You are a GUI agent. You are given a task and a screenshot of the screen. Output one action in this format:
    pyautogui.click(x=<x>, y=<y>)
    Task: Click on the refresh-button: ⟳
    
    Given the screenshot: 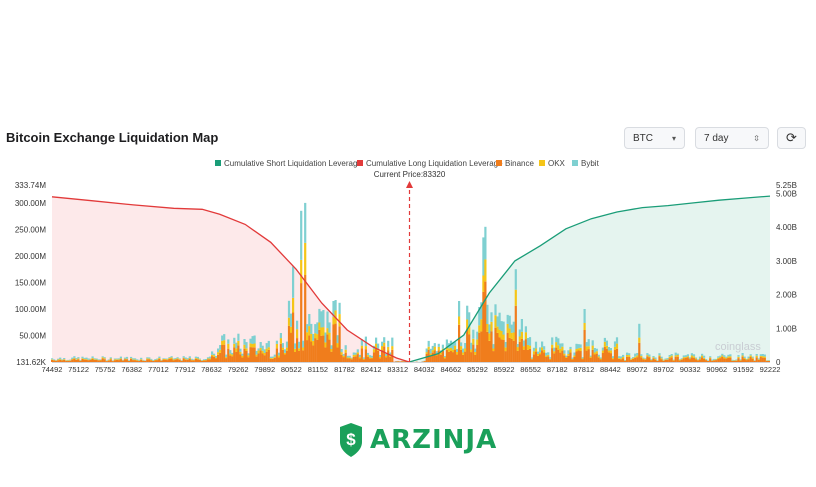 What is the action you would take?
    pyautogui.click(x=791, y=138)
    